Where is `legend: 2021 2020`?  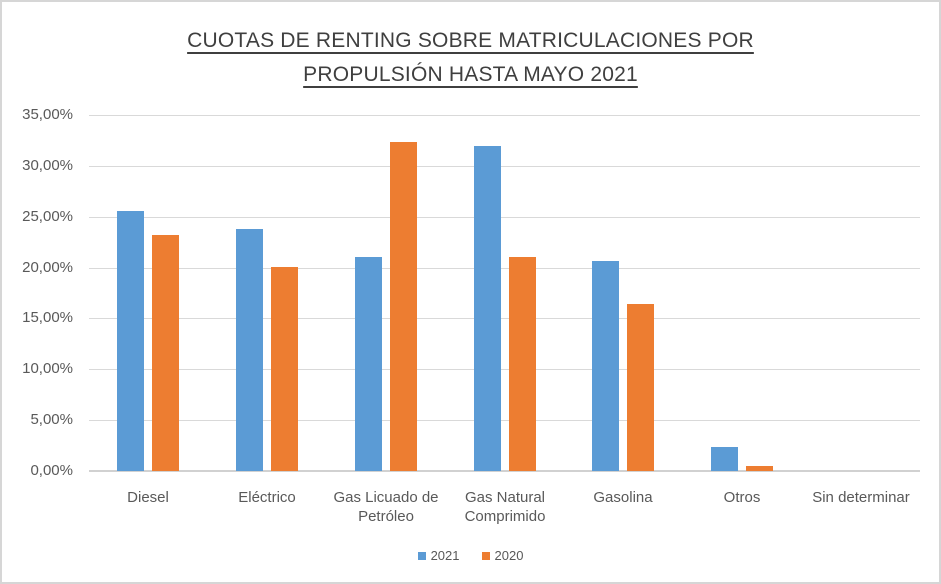 legend: 2021 2020 is located at coordinates (470, 555).